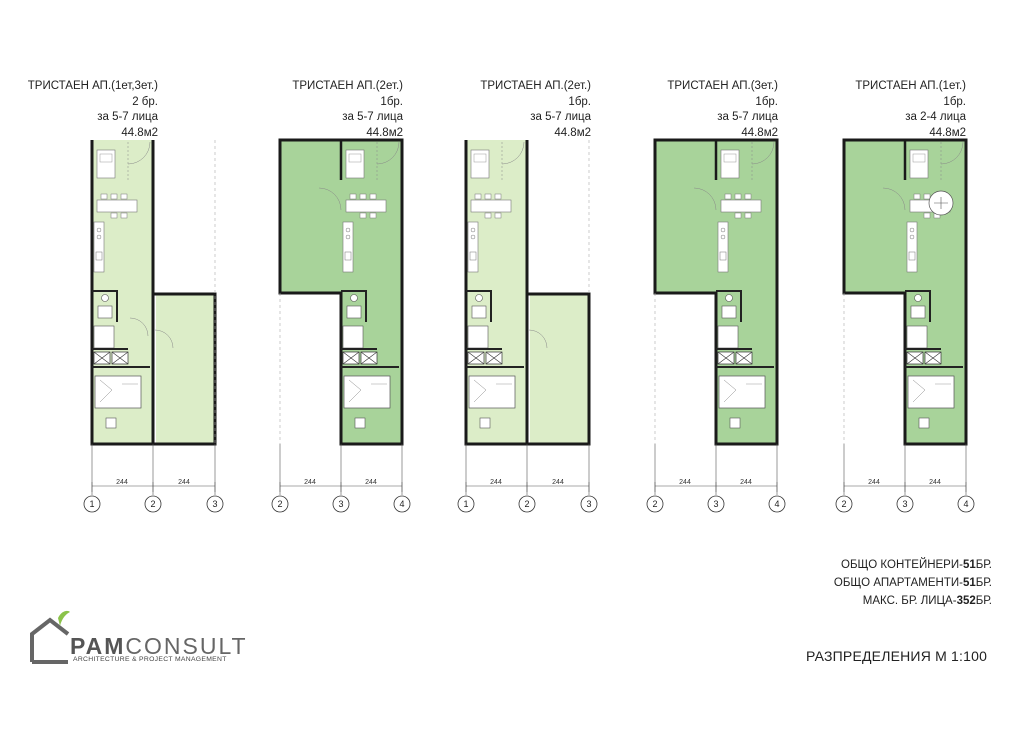  I want to click on unit-5-rooms: 1бр., so click(954, 101).